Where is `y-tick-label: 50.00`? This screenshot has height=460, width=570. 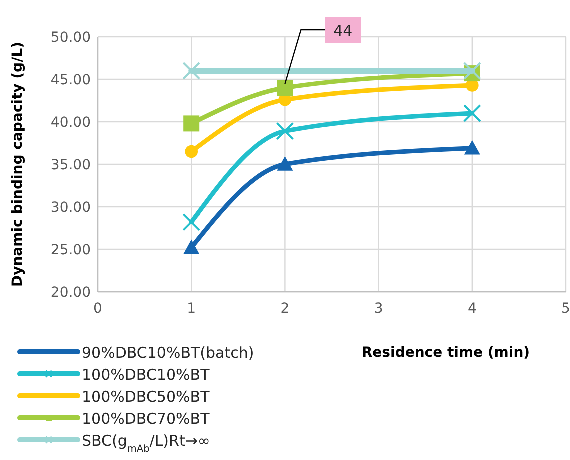
y-tick-label: 50.00 is located at coordinates (70, 38).